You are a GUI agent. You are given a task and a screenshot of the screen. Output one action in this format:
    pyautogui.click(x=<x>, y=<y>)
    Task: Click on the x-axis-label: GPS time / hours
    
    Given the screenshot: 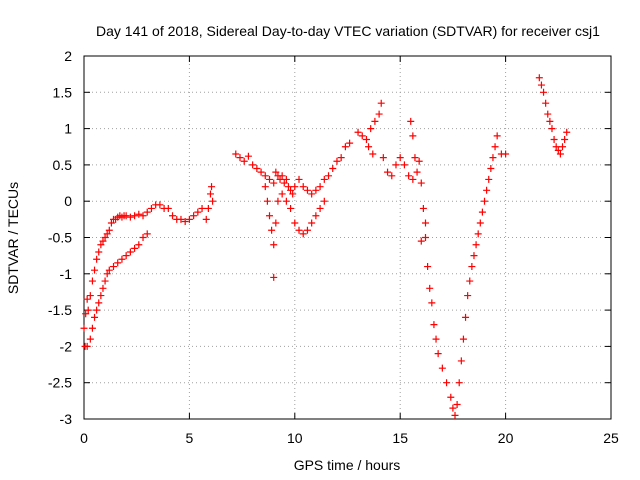 What is the action you would take?
    pyautogui.click(x=347, y=465)
    